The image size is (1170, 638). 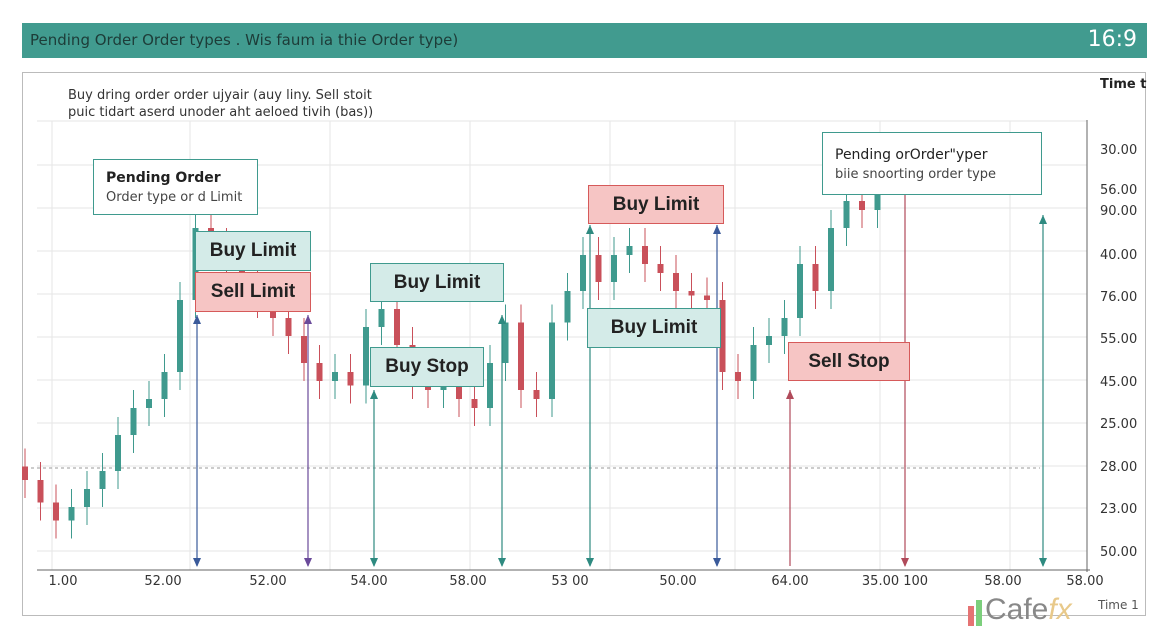 What do you see at coordinates (1112, 39) in the screenshot?
I see `aspect-ratio-label: 16:9` at bounding box center [1112, 39].